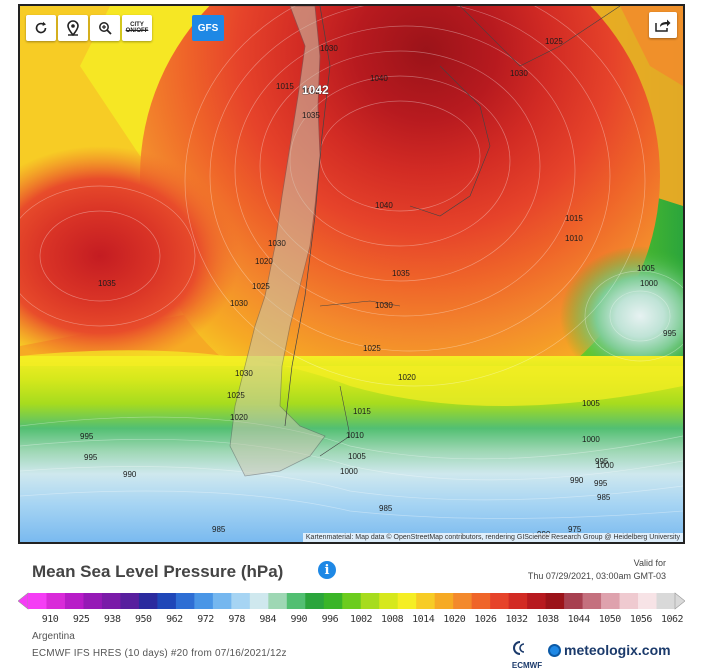 The image size is (720, 670). What do you see at coordinates (604, 497) in the screenshot?
I see `isobar-label: 985` at bounding box center [604, 497].